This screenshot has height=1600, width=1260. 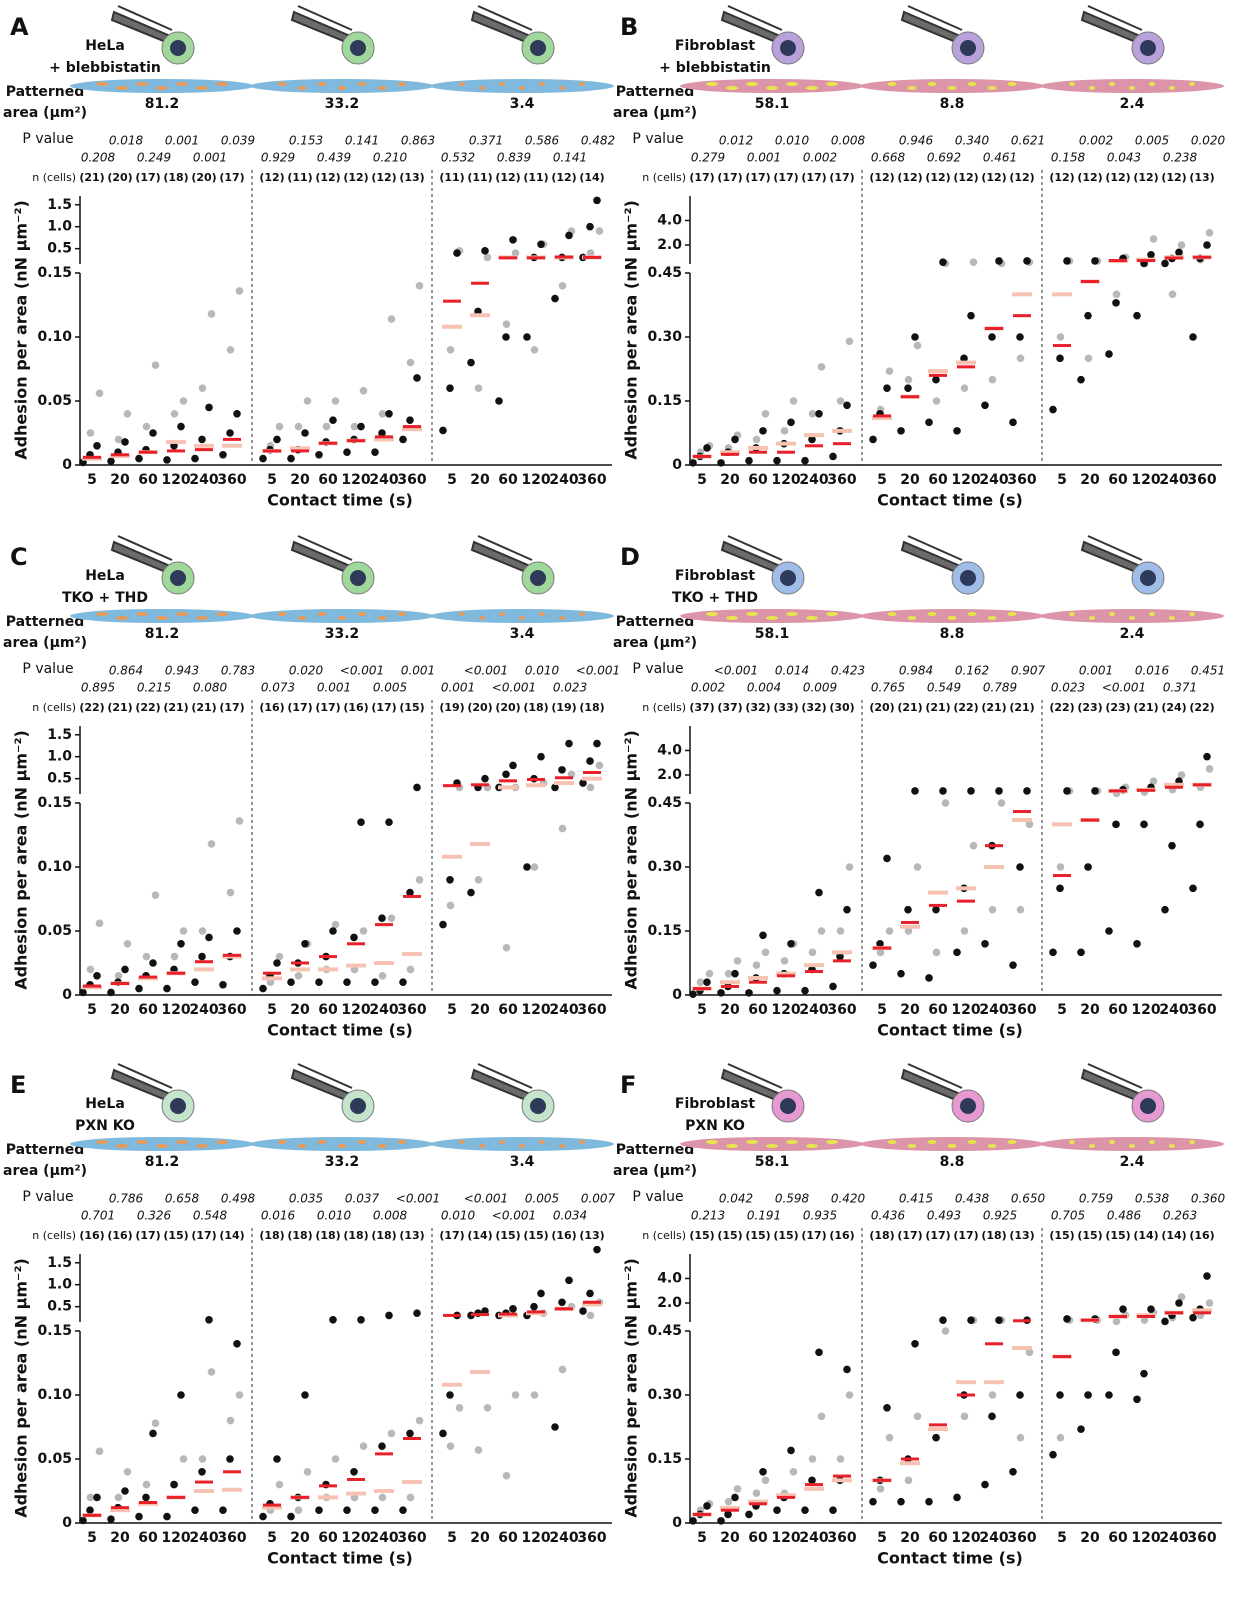 What do you see at coordinates (59, 779) in the screenshot?
I see `y-tick-label: 0.5` at bounding box center [59, 779].